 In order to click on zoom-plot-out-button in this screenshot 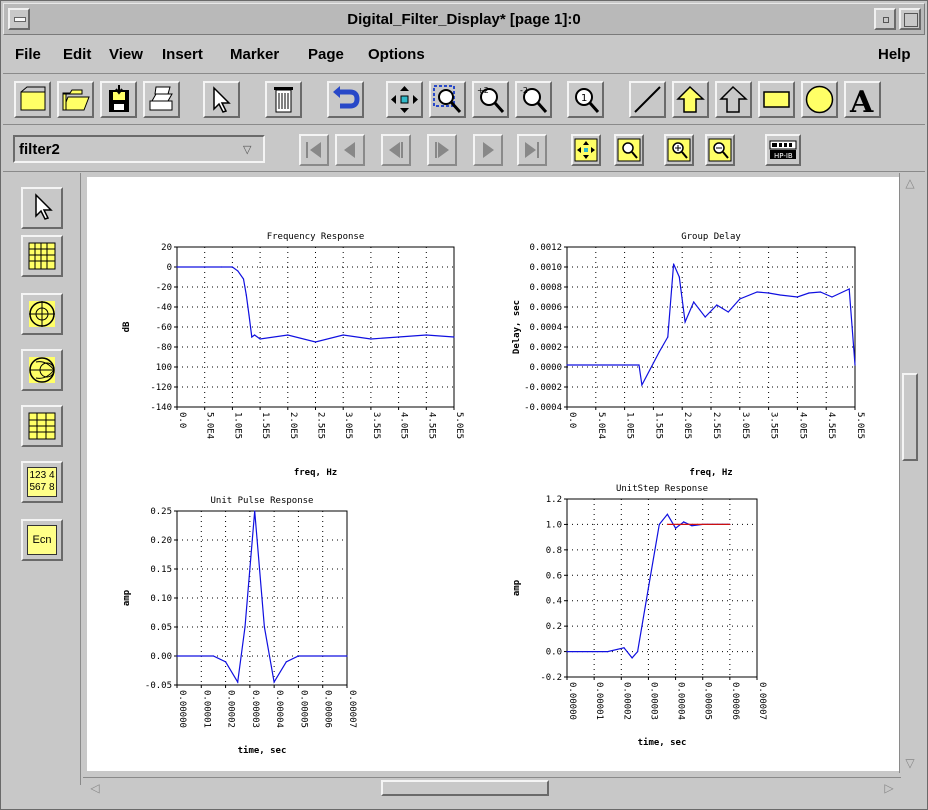, I will do `click(720, 150)`.